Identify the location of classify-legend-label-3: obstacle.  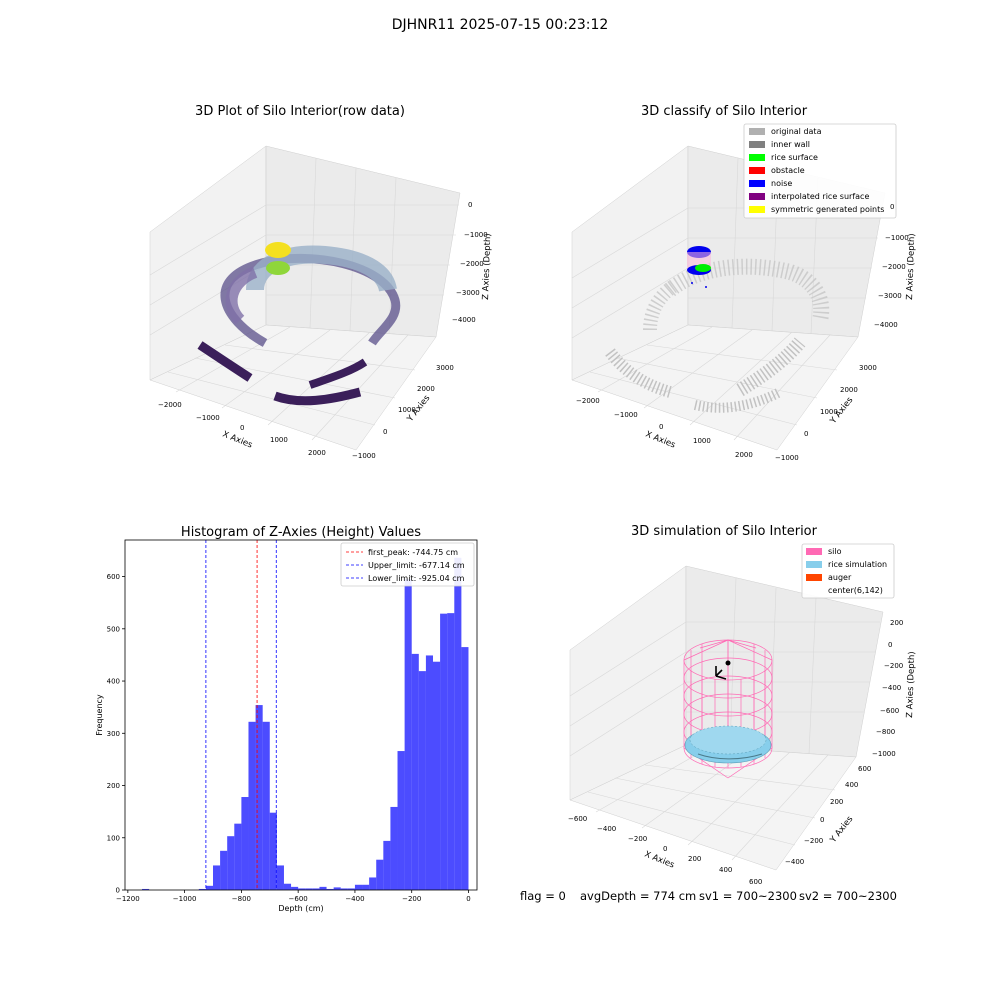
(788, 170).